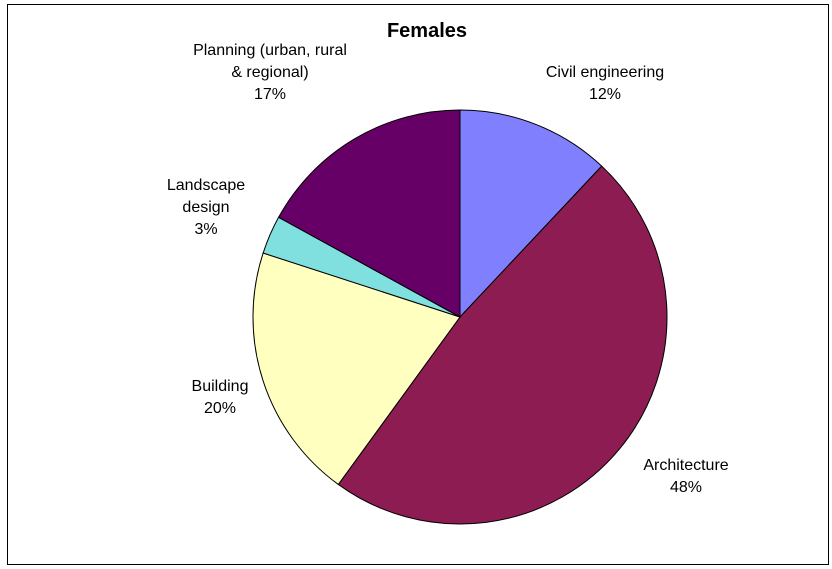  I want to click on category-label: Landscape design, so click(206, 196).